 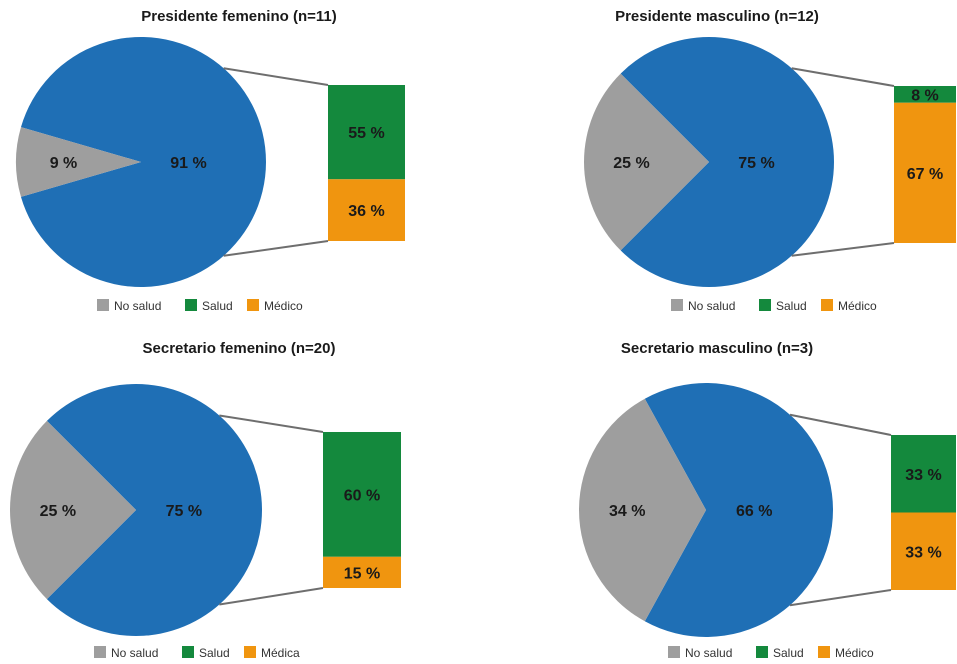 I want to click on data-label-salud: 55 %, so click(x=366, y=133).